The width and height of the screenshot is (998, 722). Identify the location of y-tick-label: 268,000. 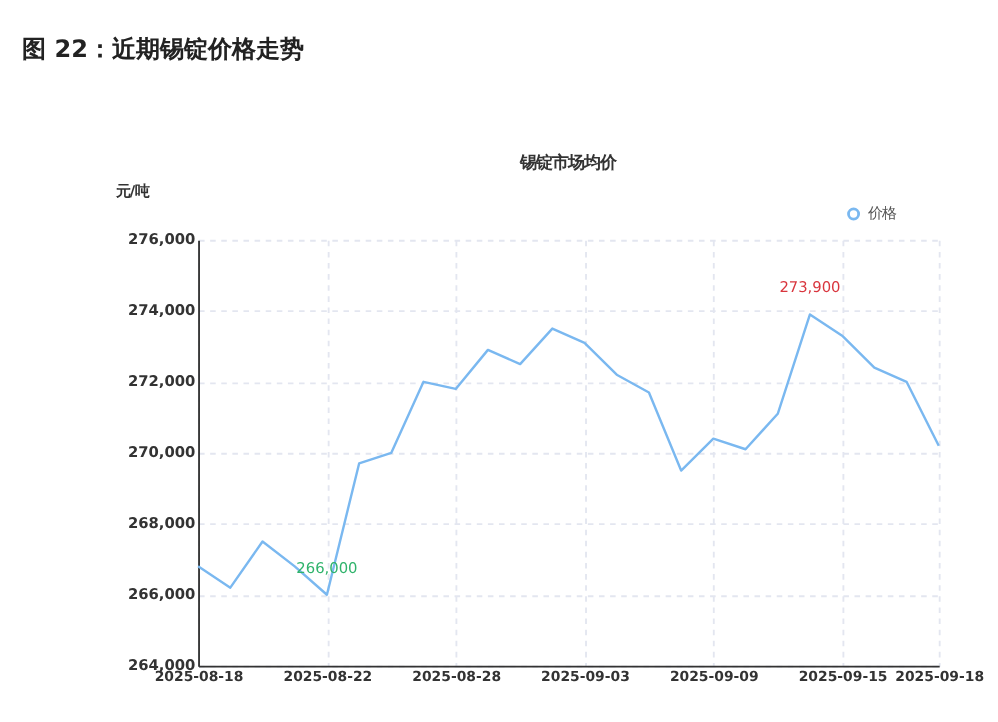
(162, 523).